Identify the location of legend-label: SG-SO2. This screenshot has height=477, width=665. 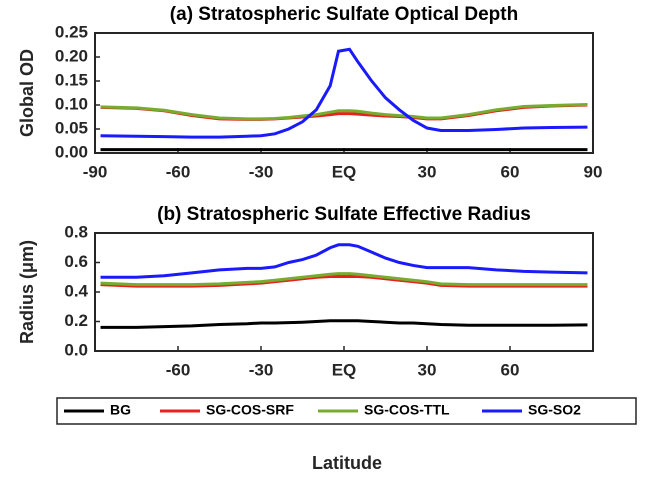
(554, 410).